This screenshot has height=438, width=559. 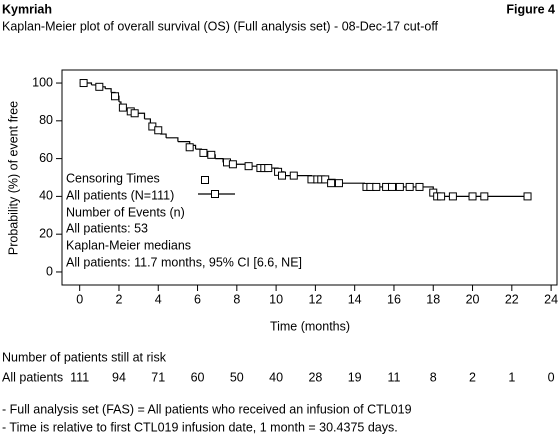 What do you see at coordinates (46, 158) in the screenshot?
I see `y-tick-label: 60` at bounding box center [46, 158].